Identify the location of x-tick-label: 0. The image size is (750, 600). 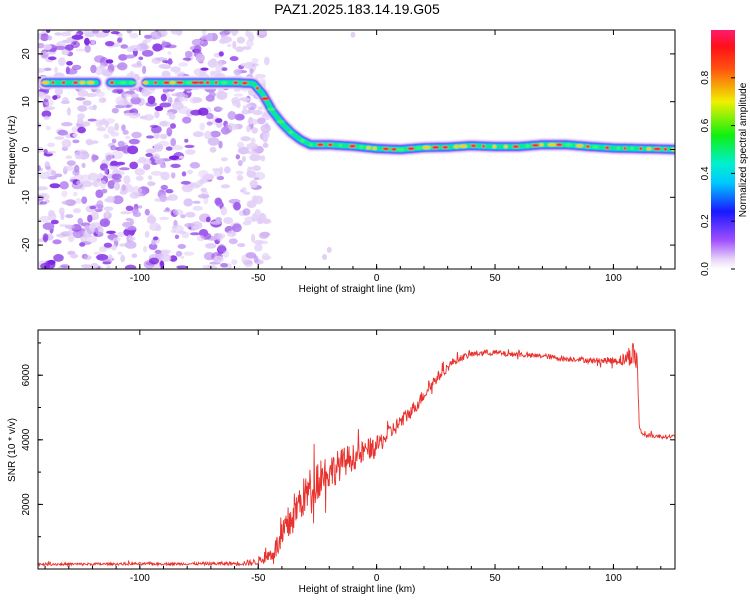
(377, 278).